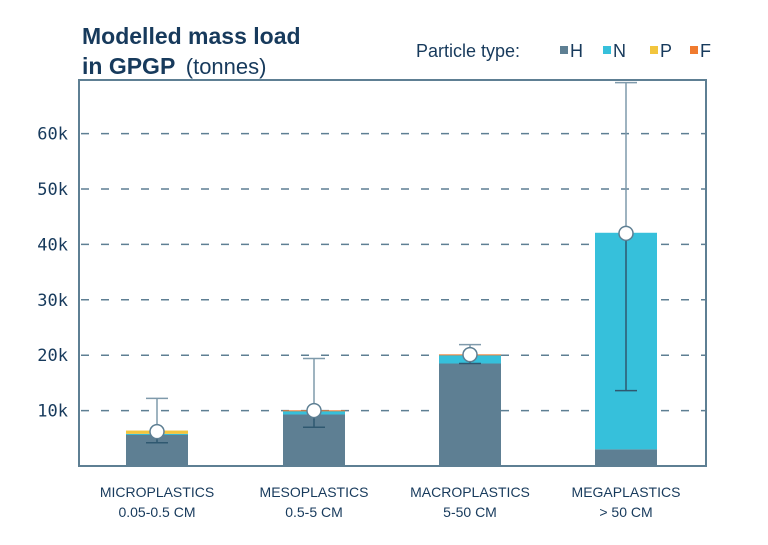  What do you see at coordinates (607, 50) in the screenshot?
I see `legend-swatch-n` at bounding box center [607, 50].